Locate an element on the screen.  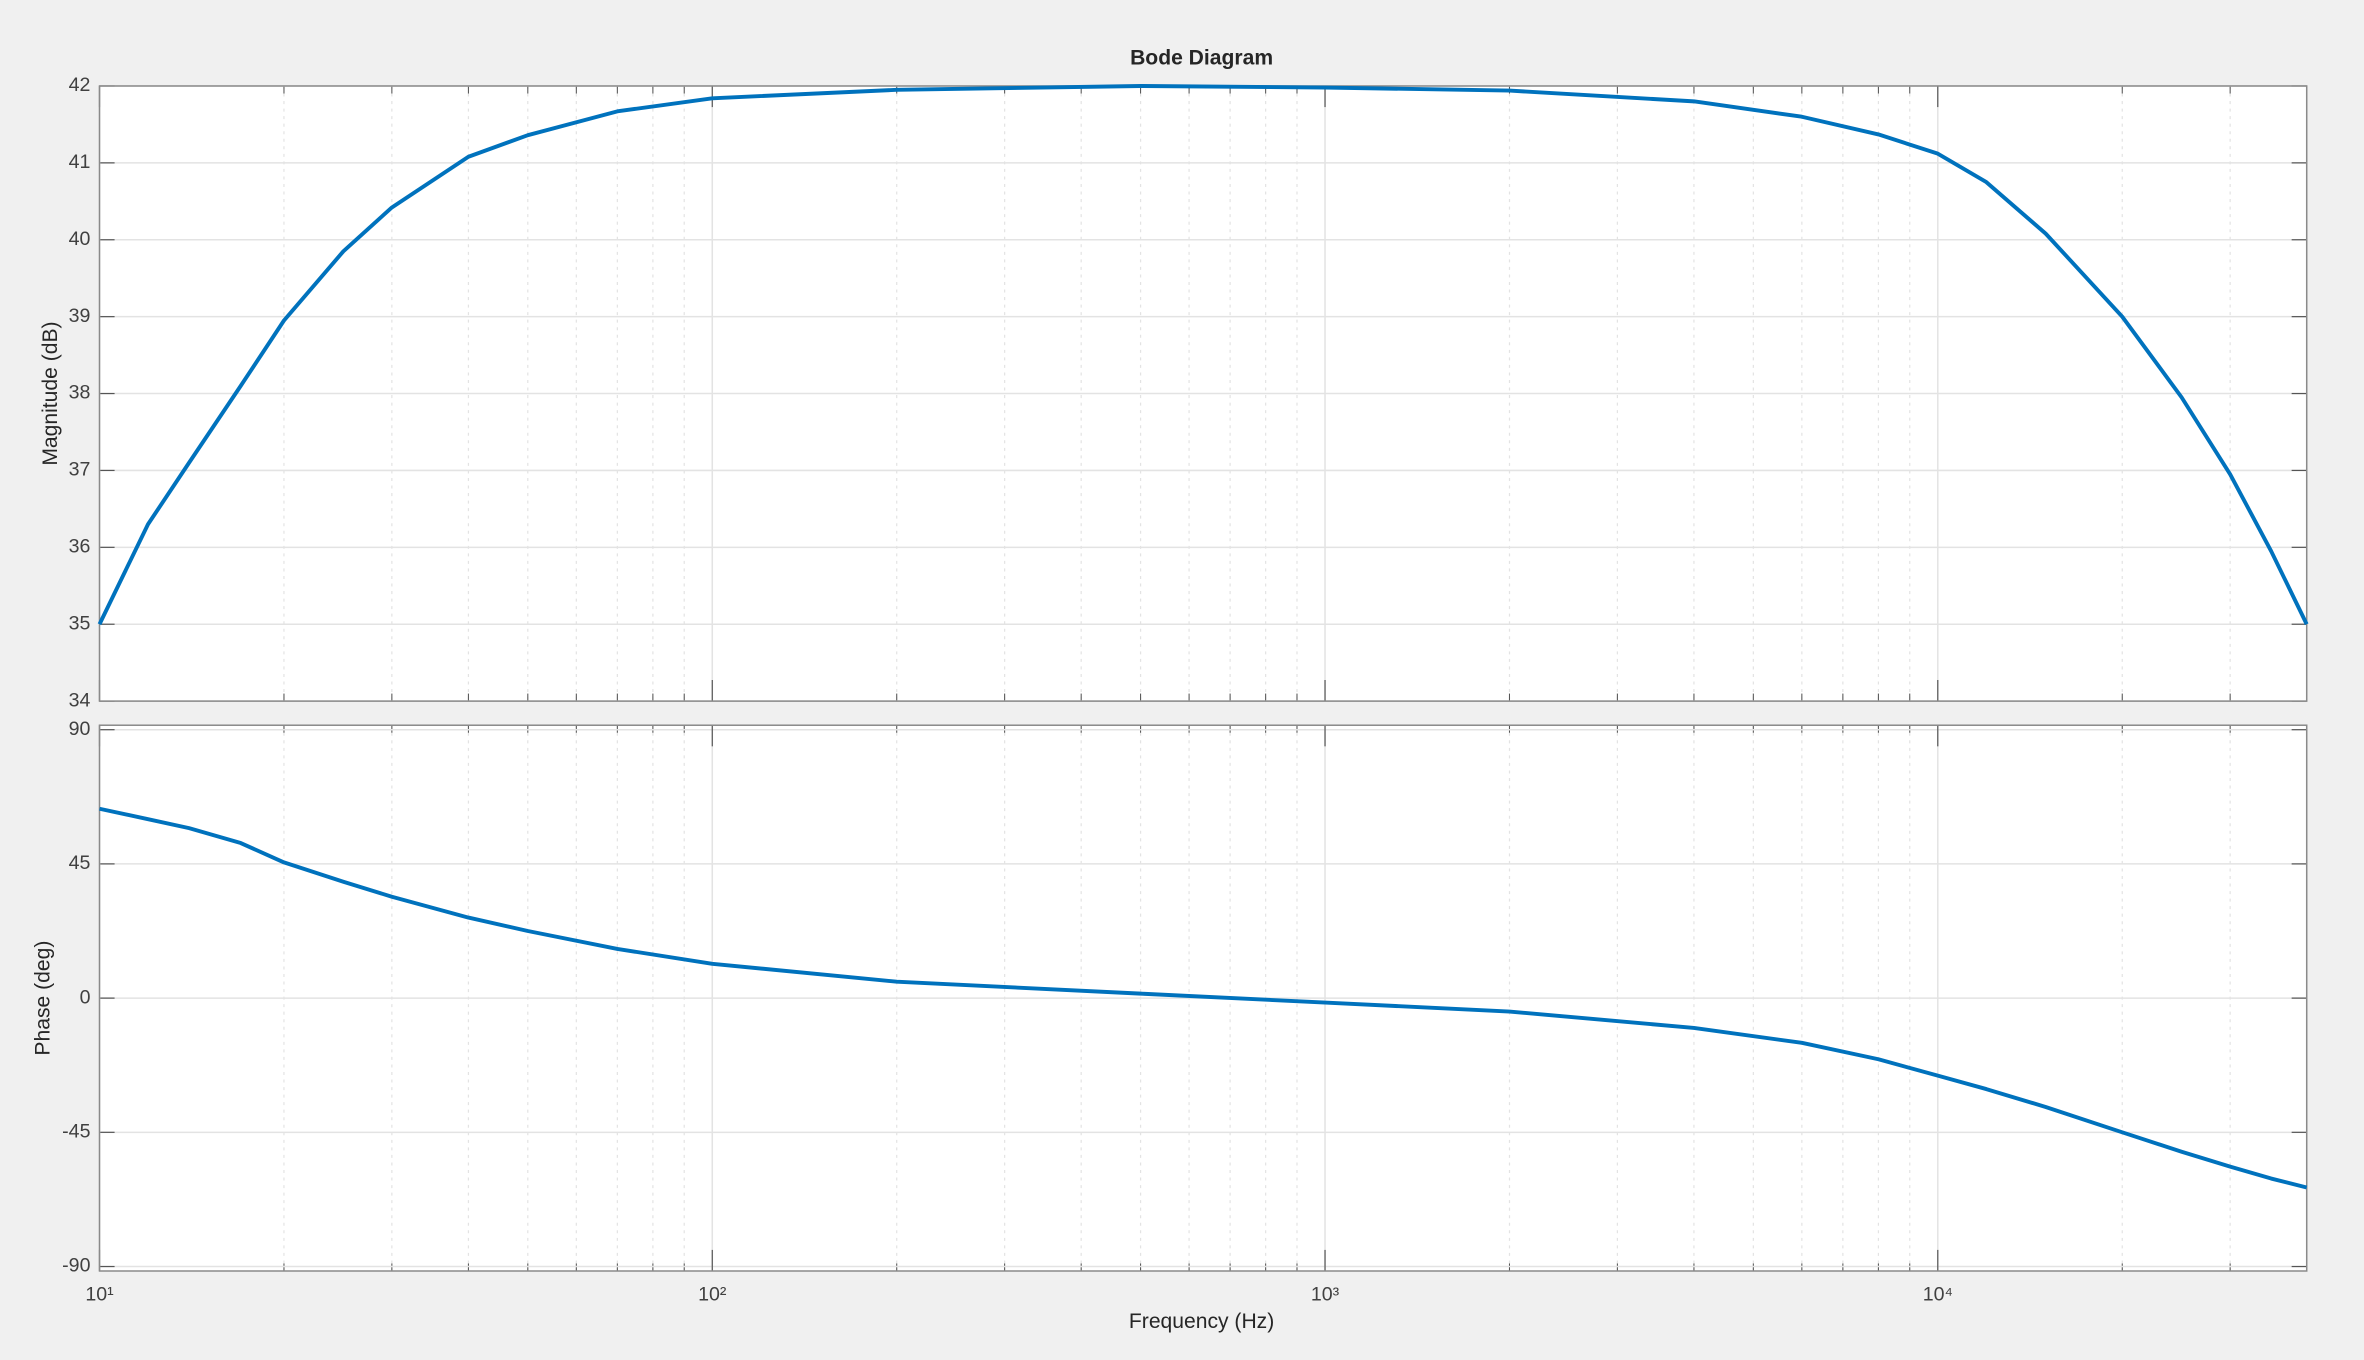
y-tick-label: 38 is located at coordinates (80, 393).